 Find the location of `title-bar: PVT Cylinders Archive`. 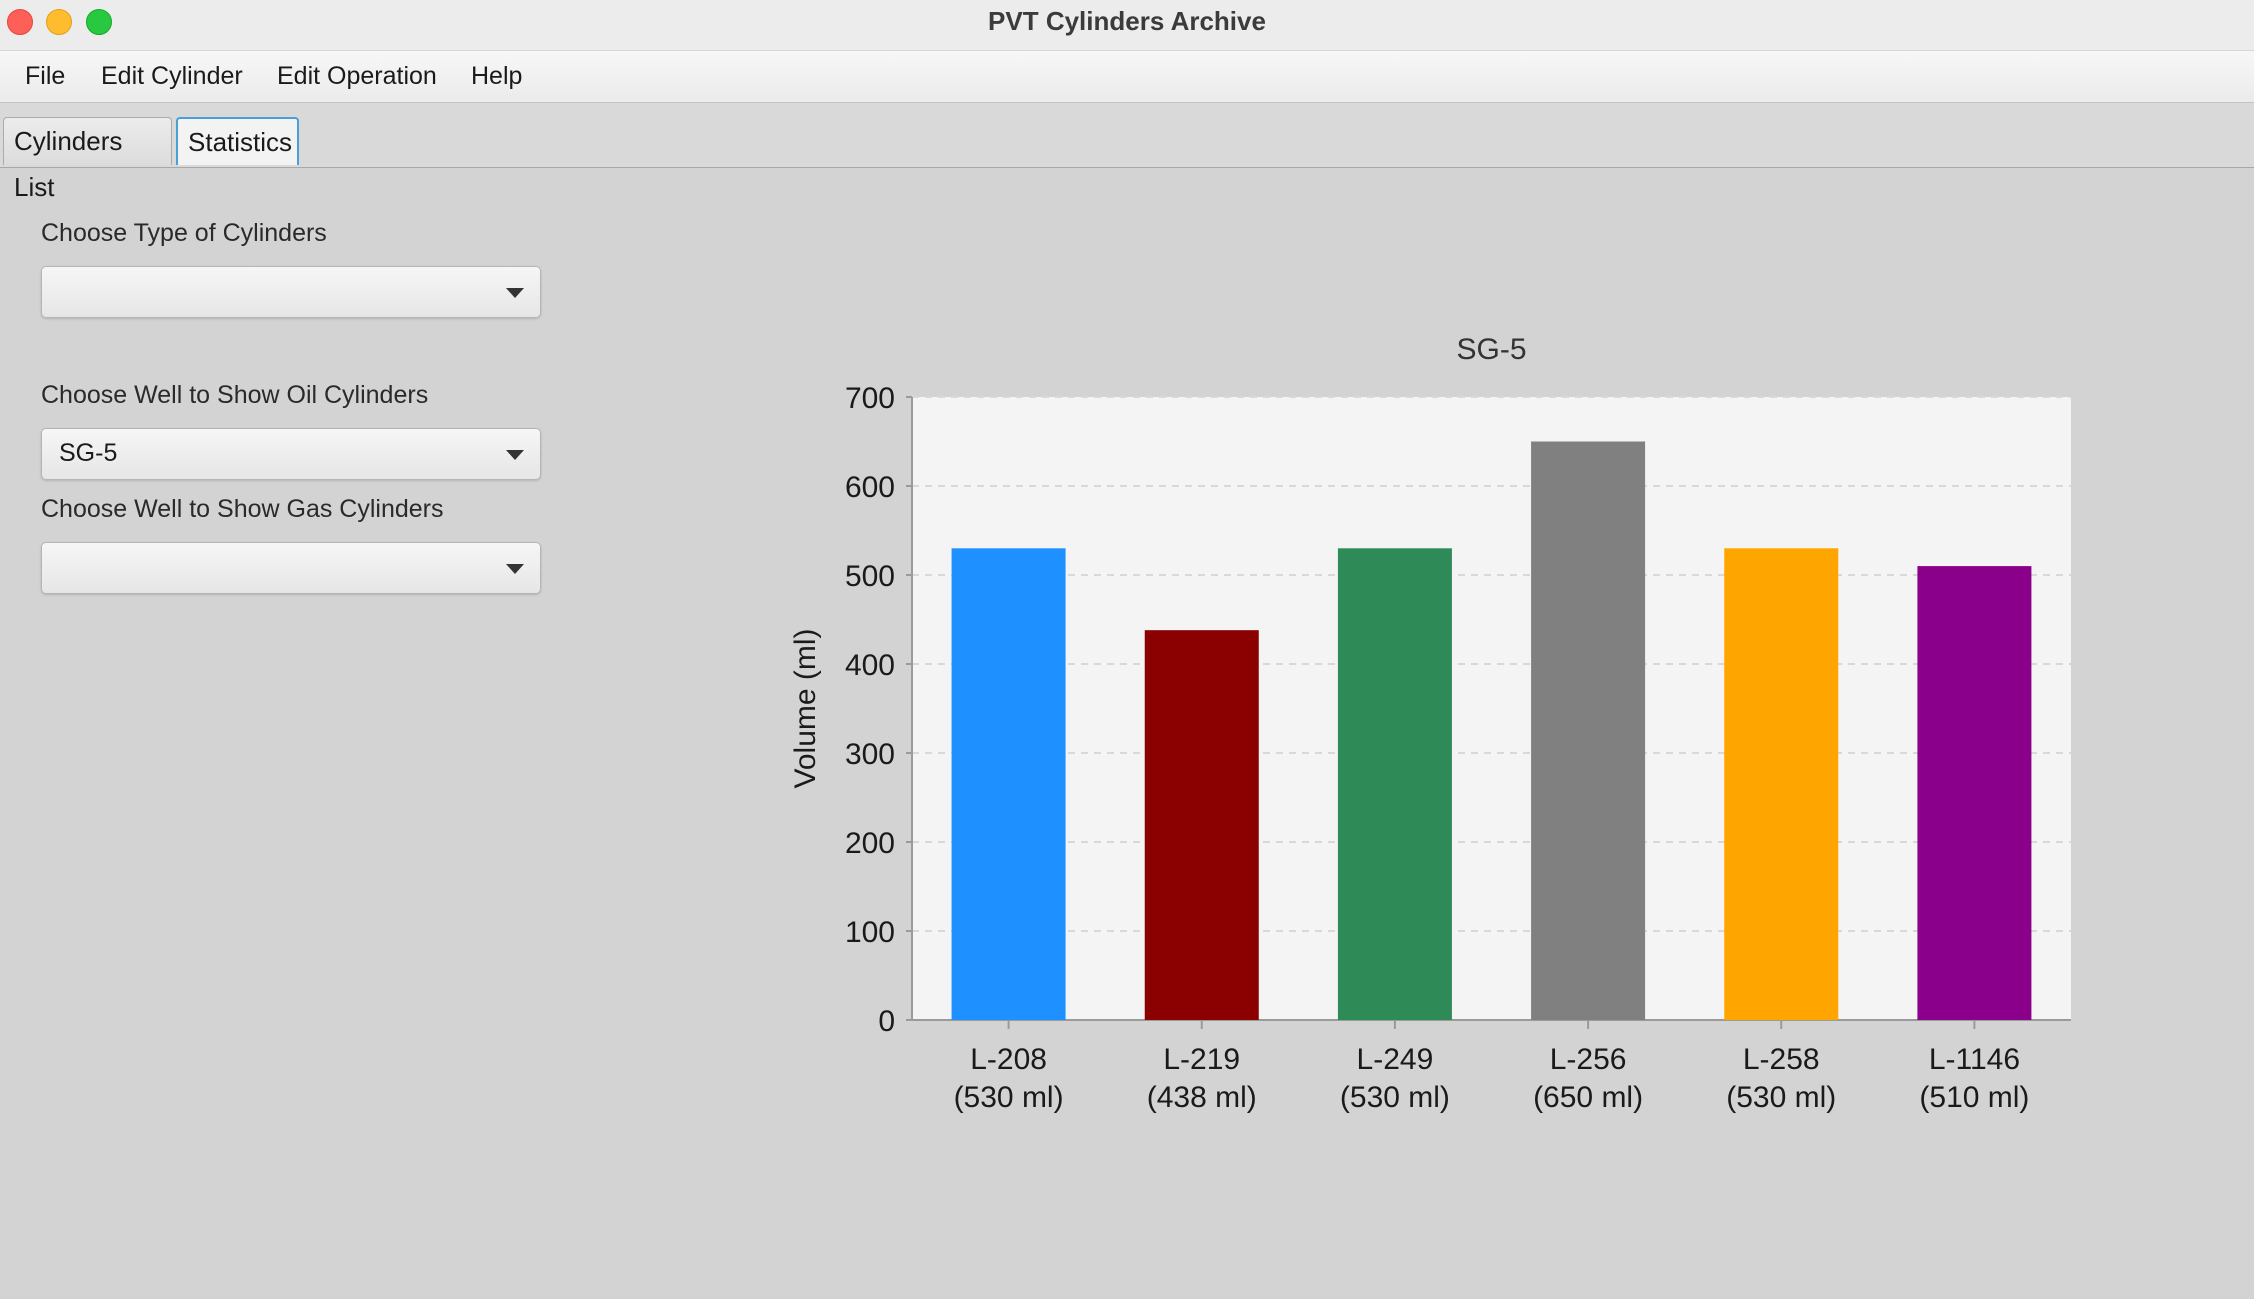

title-bar: PVT Cylinders Archive is located at coordinates (1127, 25).